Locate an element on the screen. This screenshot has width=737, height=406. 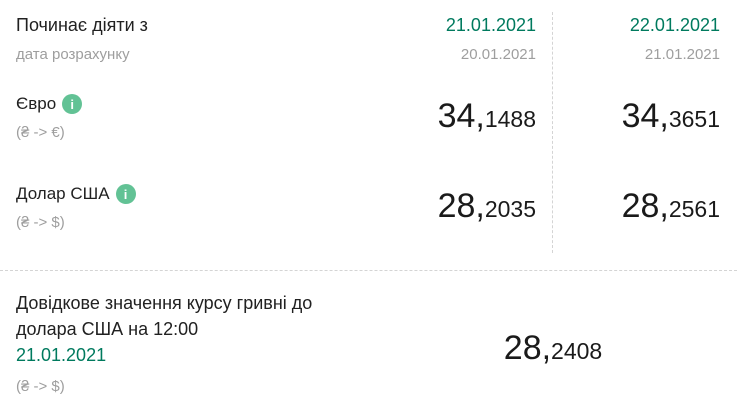
horizontal-dashed-divider is located at coordinates (368, 270).